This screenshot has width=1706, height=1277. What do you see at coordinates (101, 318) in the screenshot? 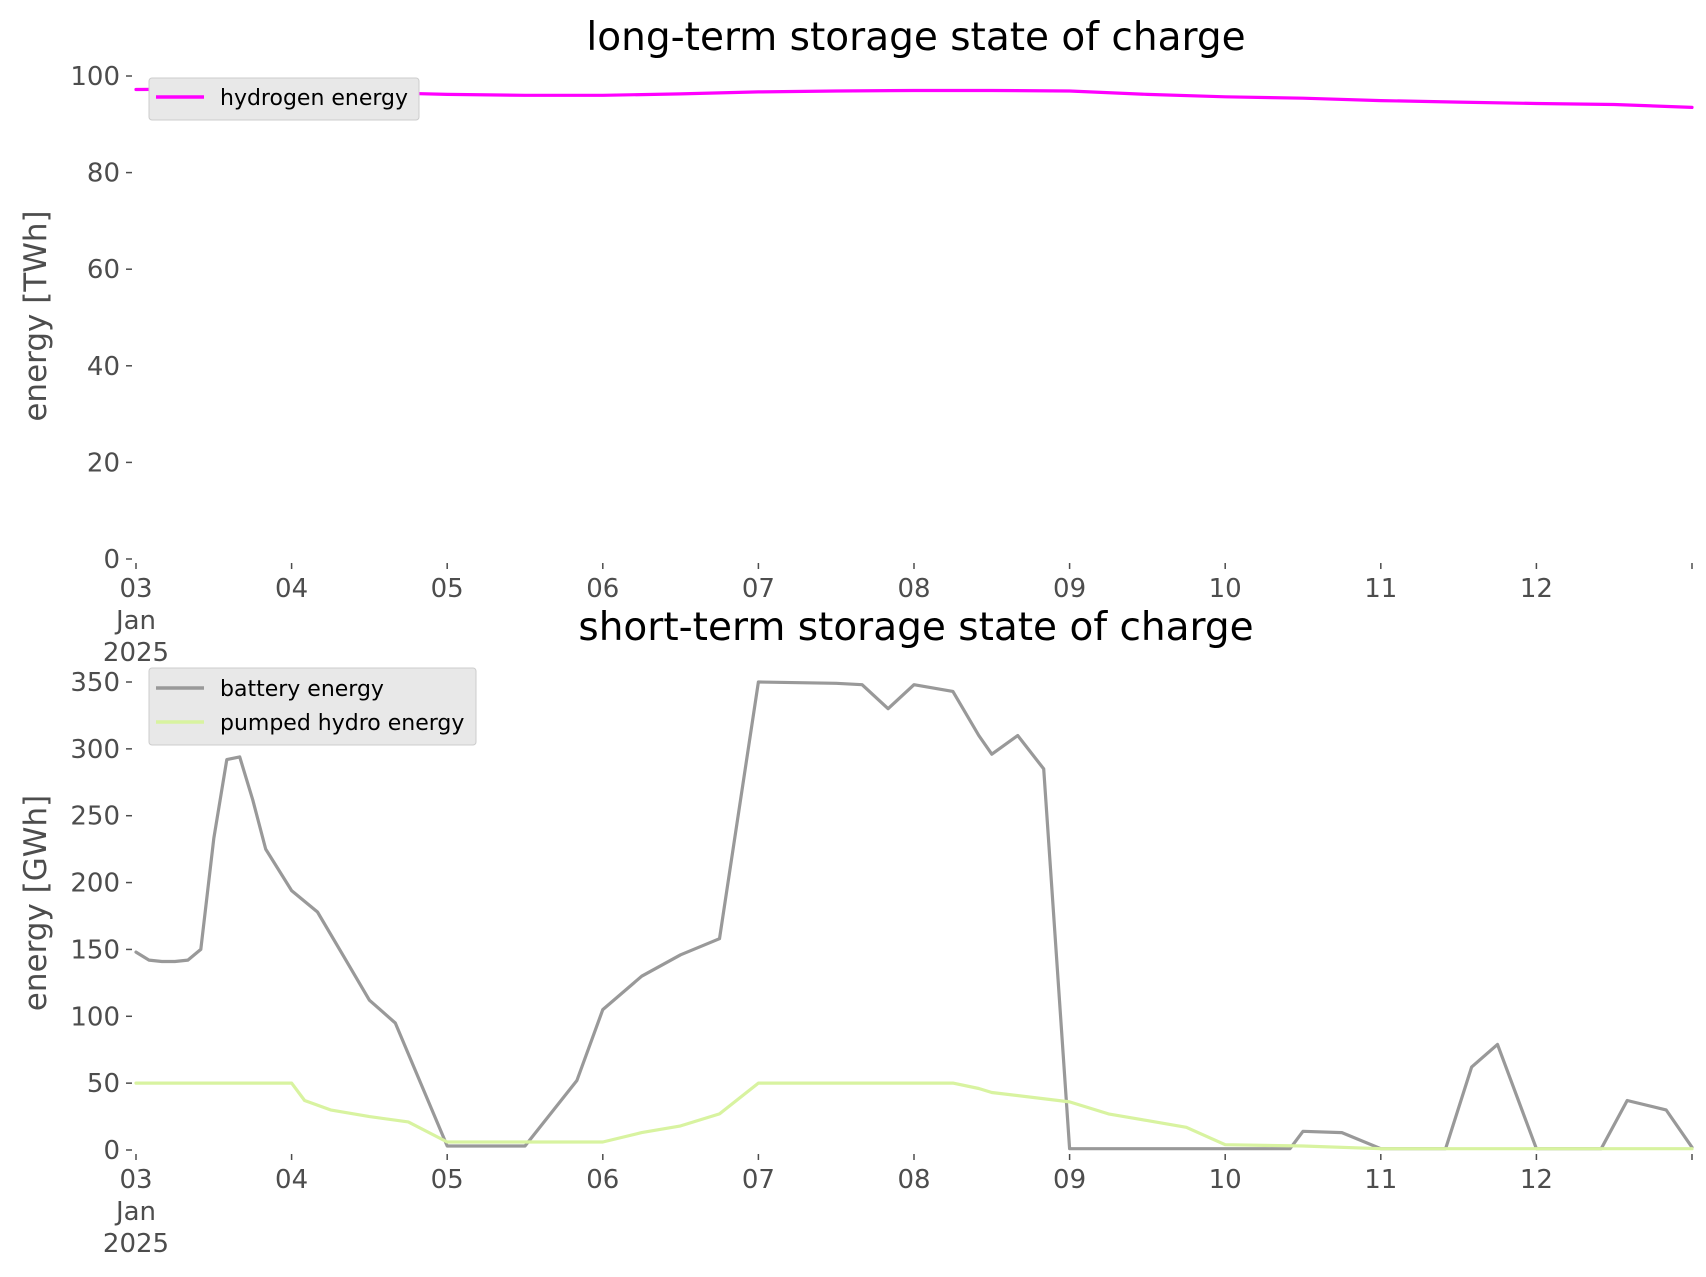
I see `long-term-y-axis: 0 20 40 60 80 100` at bounding box center [101, 318].